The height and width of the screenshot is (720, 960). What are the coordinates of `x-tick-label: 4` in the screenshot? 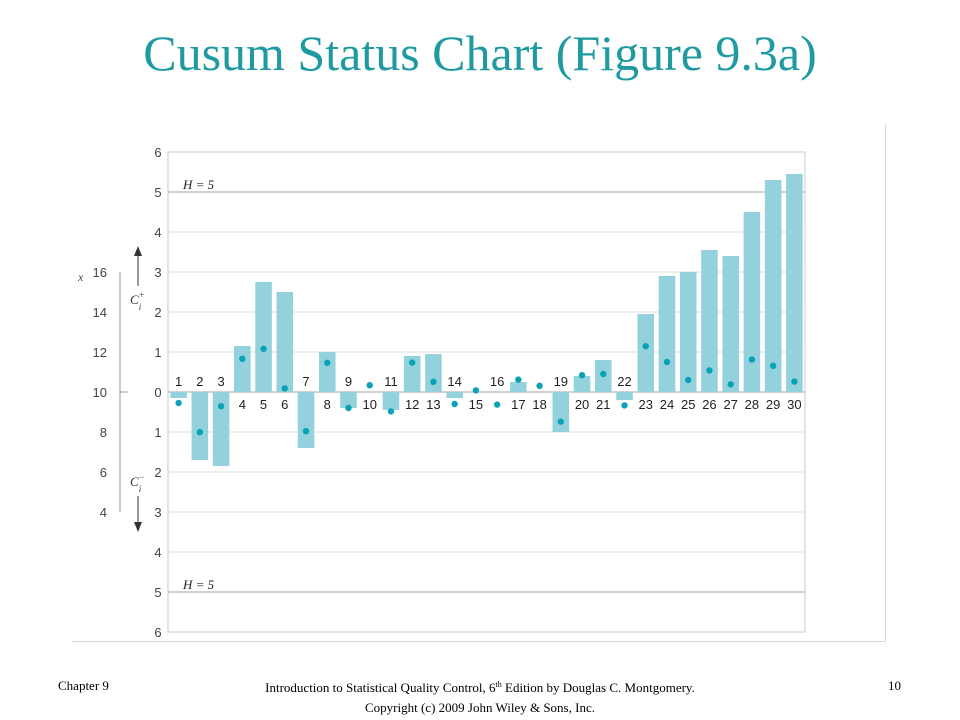 It's located at (103, 512).